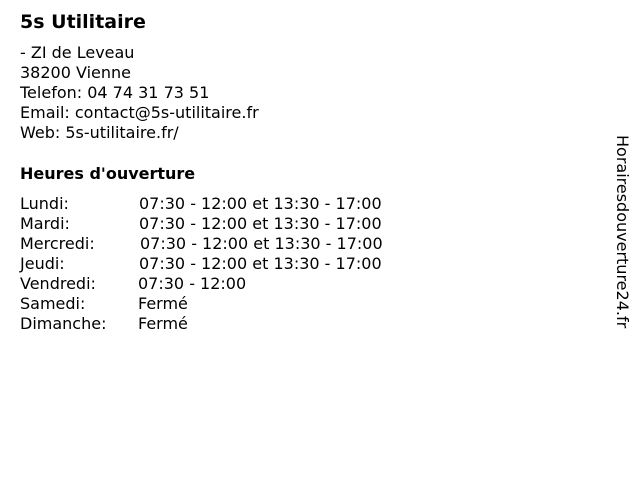 Image resolution: width=640 pixels, height=480 pixels. What do you see at coordinates (75, 72) in the screenshot?
I see `address-city: 38200 Vienne` at bounding box center [75, 72].